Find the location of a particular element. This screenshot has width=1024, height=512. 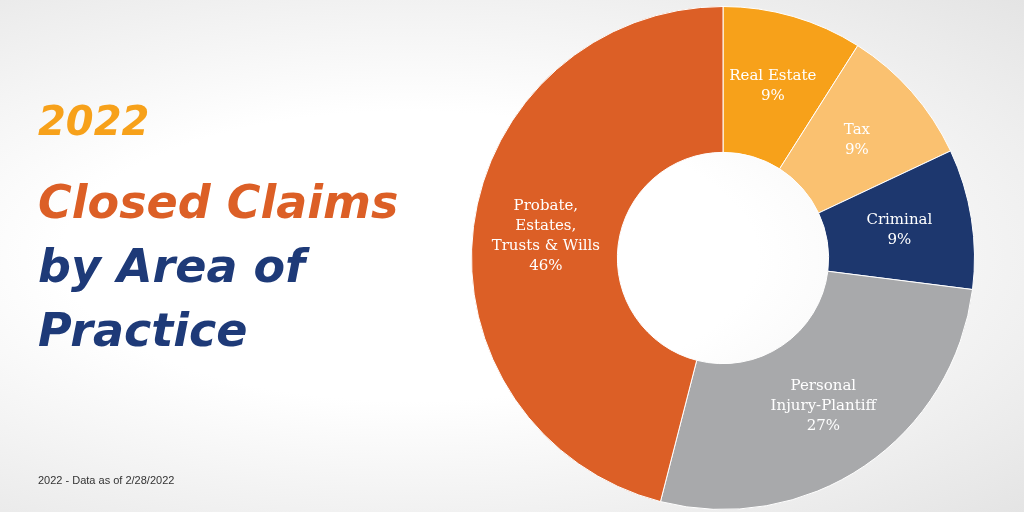

data-label: 46% is located at coordinates (546, 264).